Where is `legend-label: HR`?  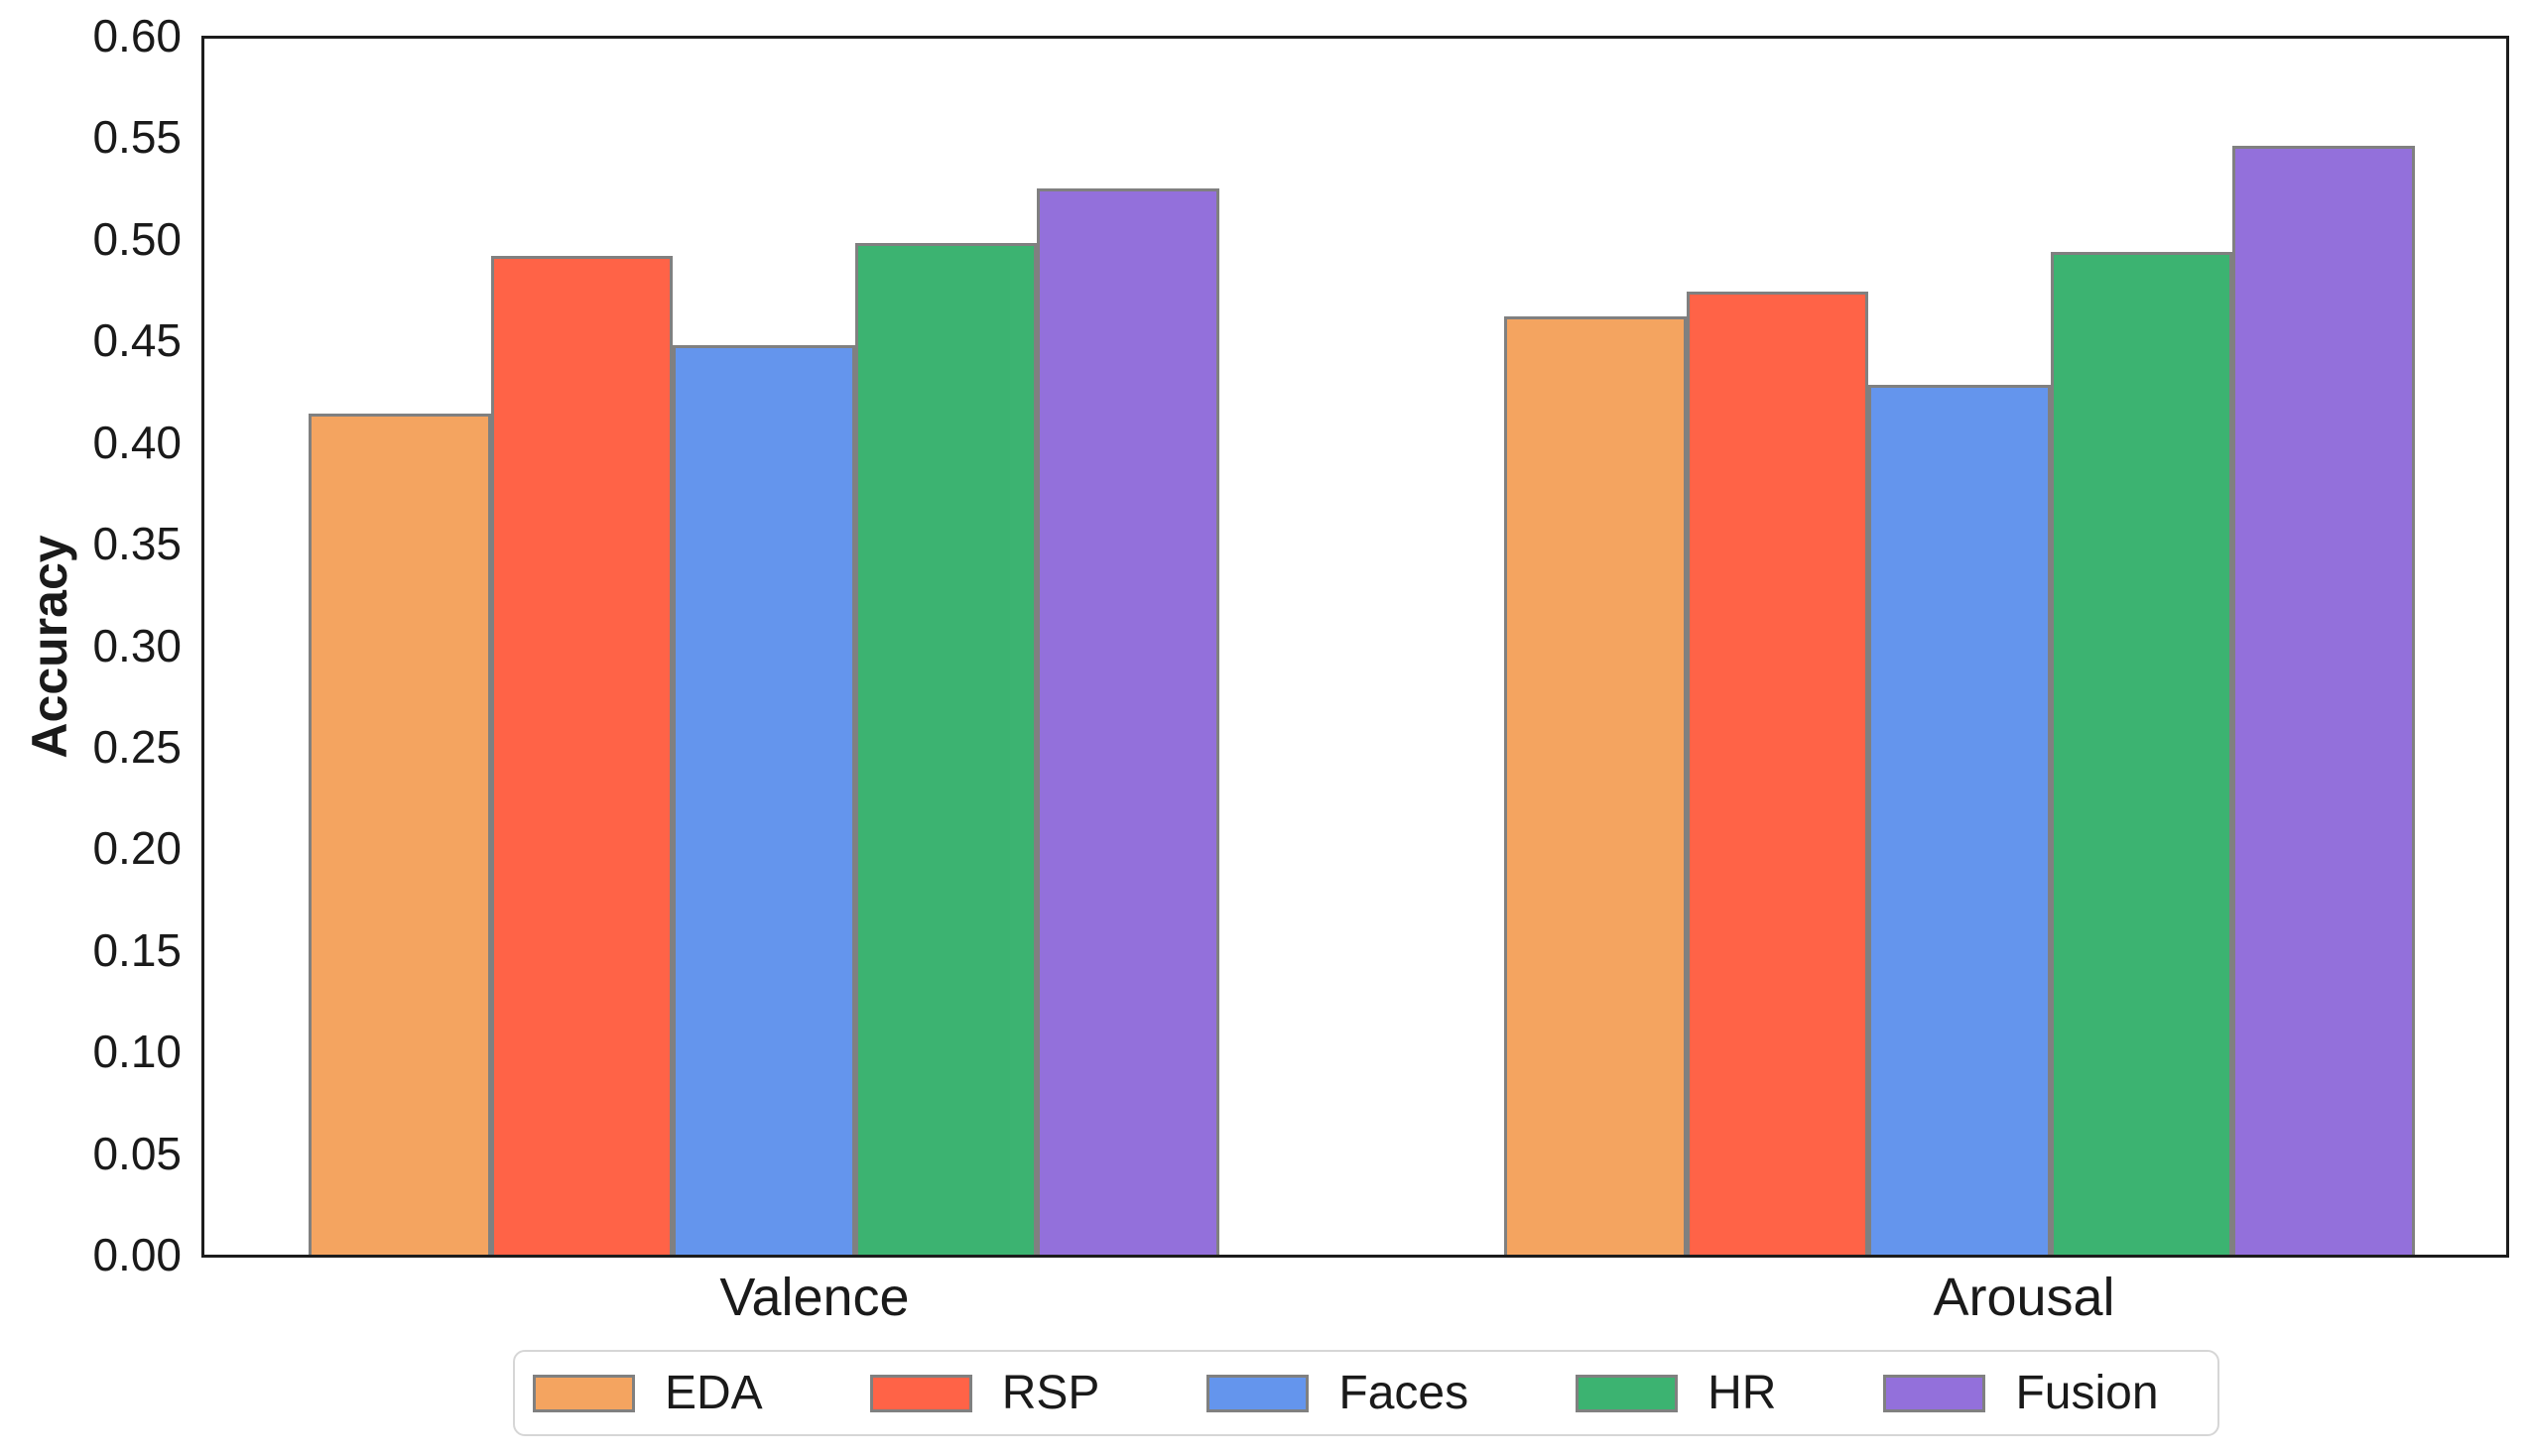
legend-label: HR is located at coordinates (1742, 1392).